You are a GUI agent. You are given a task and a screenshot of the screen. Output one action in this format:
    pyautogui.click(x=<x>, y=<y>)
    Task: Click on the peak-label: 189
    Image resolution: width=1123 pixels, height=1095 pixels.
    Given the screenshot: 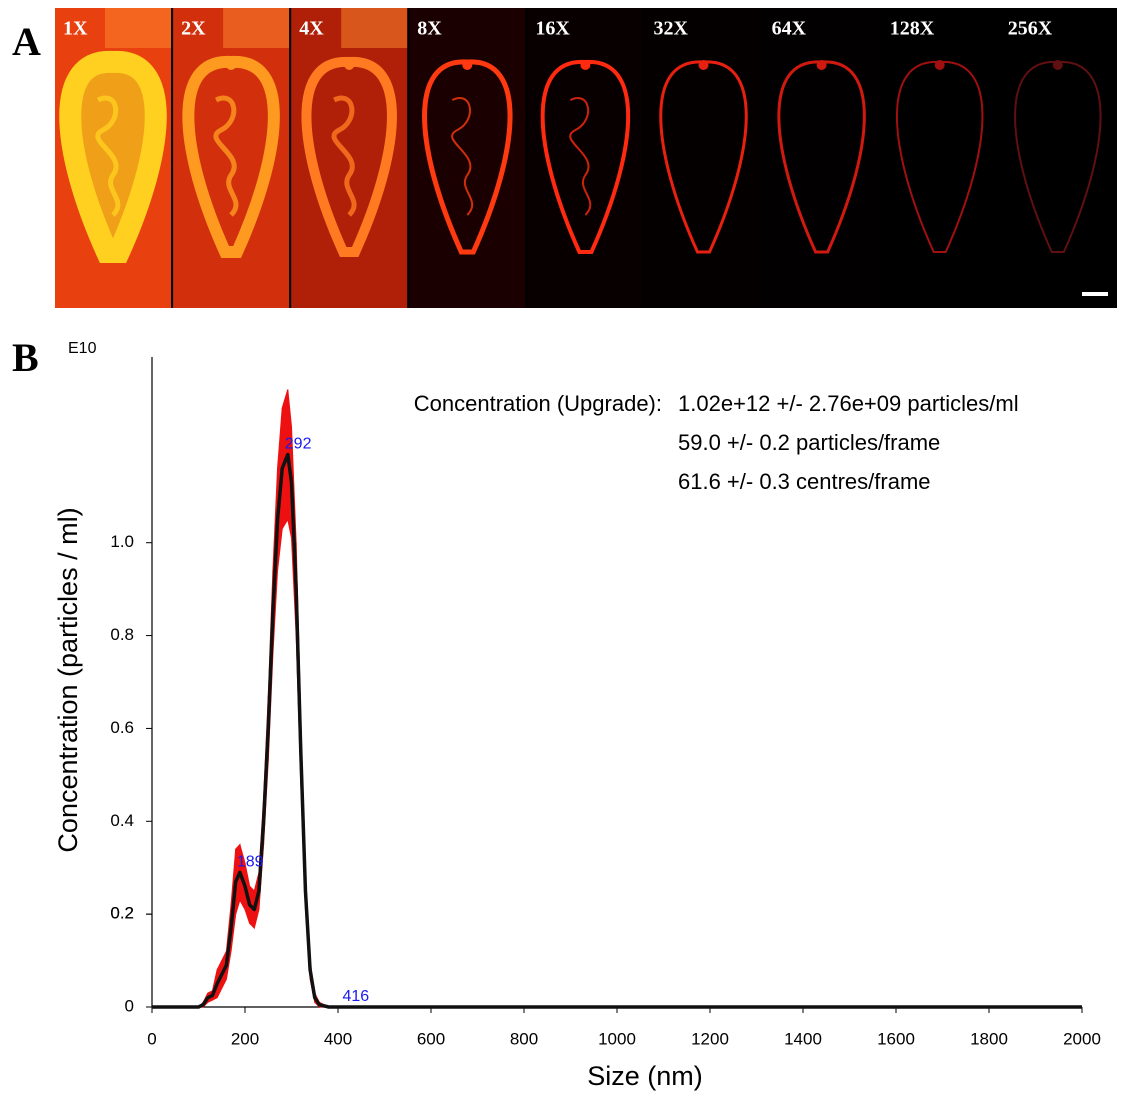 What is the action you would take?
    pyautogui.click(x=250, y=862)
    